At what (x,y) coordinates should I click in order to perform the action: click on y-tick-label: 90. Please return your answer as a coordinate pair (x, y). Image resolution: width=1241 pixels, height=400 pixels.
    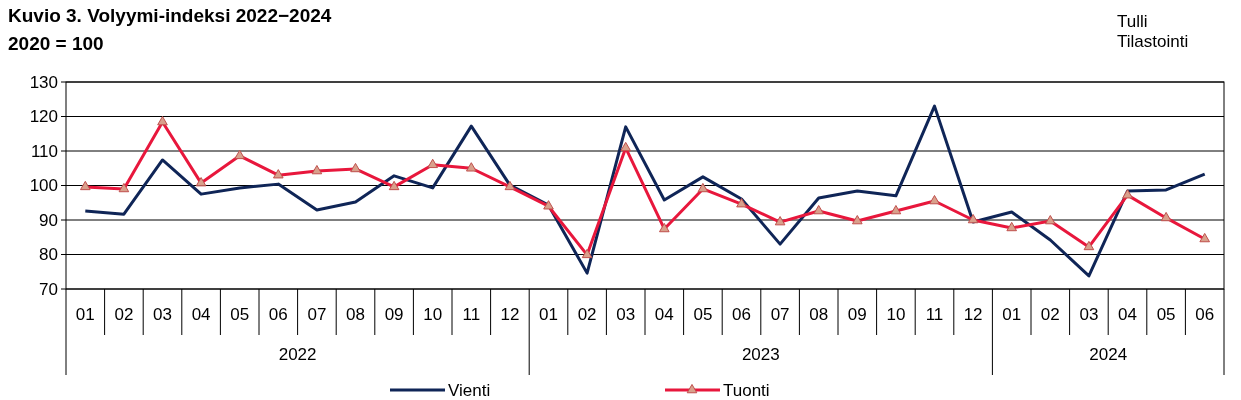
    Looking at the image, I should click on (48, 220).